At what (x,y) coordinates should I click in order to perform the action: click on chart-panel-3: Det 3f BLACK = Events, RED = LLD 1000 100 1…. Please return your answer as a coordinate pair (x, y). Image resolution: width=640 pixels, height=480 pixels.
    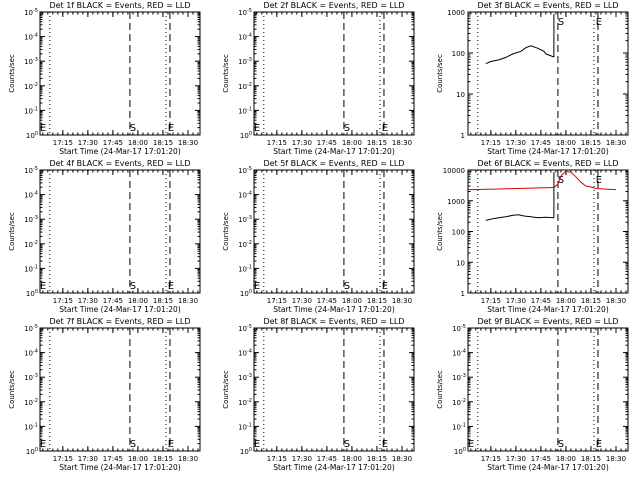
    Looking at the image, I should click on (532, 78).